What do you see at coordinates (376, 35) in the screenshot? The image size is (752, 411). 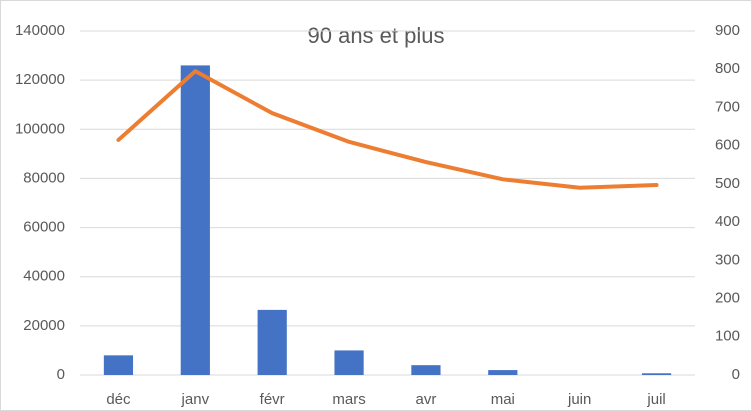 I see `chart-title: 90 ans et plus` at bounding box center [376, 35].